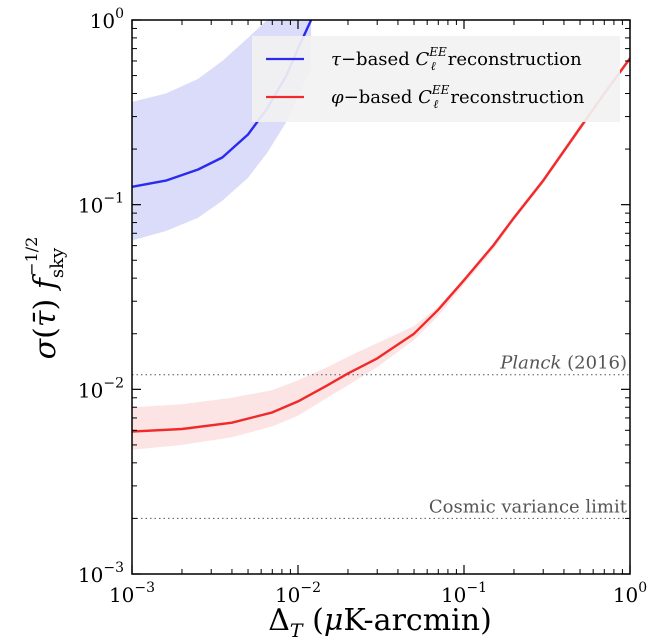 This screenshot has height=641, width=661. Describe the element at coordinates (101, 573) in the screenshot. I see `y-tick-label: 10⁻³` at that location.